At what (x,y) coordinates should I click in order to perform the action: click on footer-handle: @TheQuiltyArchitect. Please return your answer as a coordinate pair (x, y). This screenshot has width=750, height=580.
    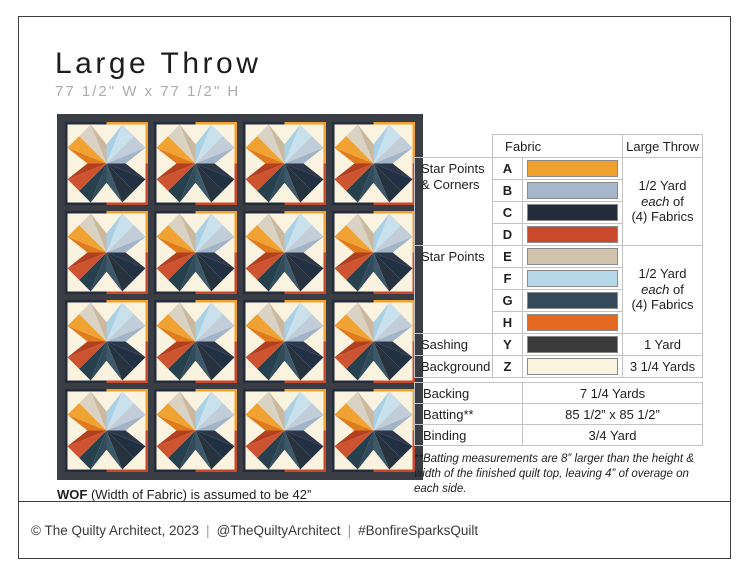
    Looking at the image, I should click on (278, 530).